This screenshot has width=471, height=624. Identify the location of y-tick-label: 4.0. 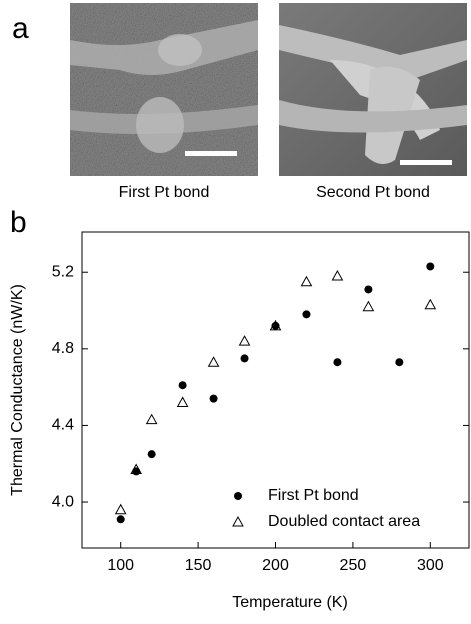
(63, 501).